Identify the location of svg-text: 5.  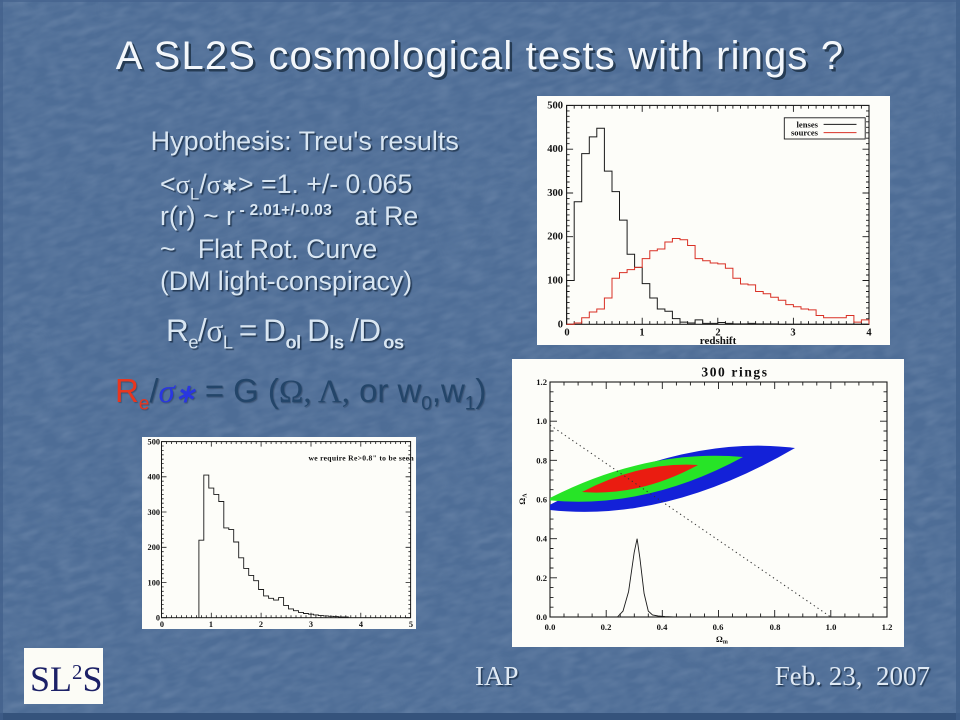
(411, 624).